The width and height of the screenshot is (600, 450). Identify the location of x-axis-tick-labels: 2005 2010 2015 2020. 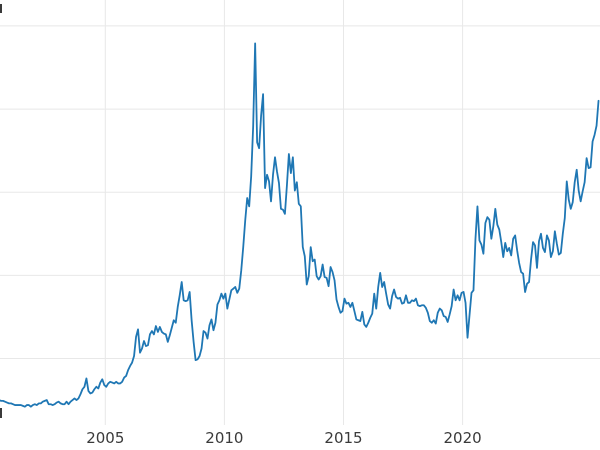
(283, 438).